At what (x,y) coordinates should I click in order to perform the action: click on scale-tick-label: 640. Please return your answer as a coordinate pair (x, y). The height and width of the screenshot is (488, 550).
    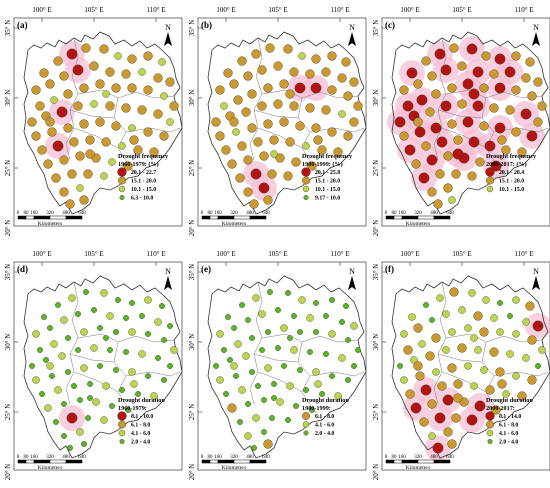
    Looking at the image, I should click on (82, 457).